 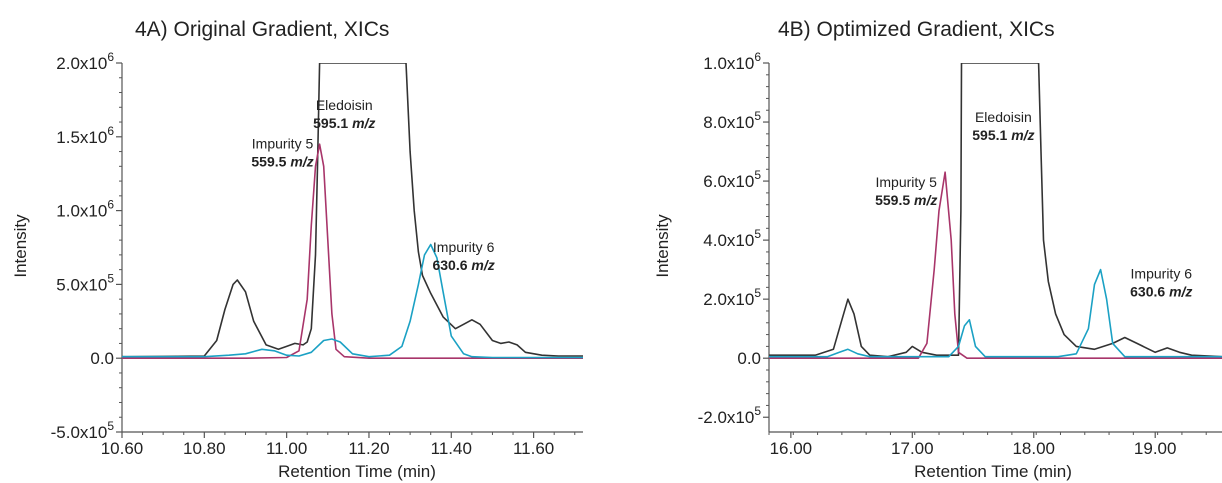 I want to click on y-tick-label: 4.0x10⁵, so click(x=732, y=238).